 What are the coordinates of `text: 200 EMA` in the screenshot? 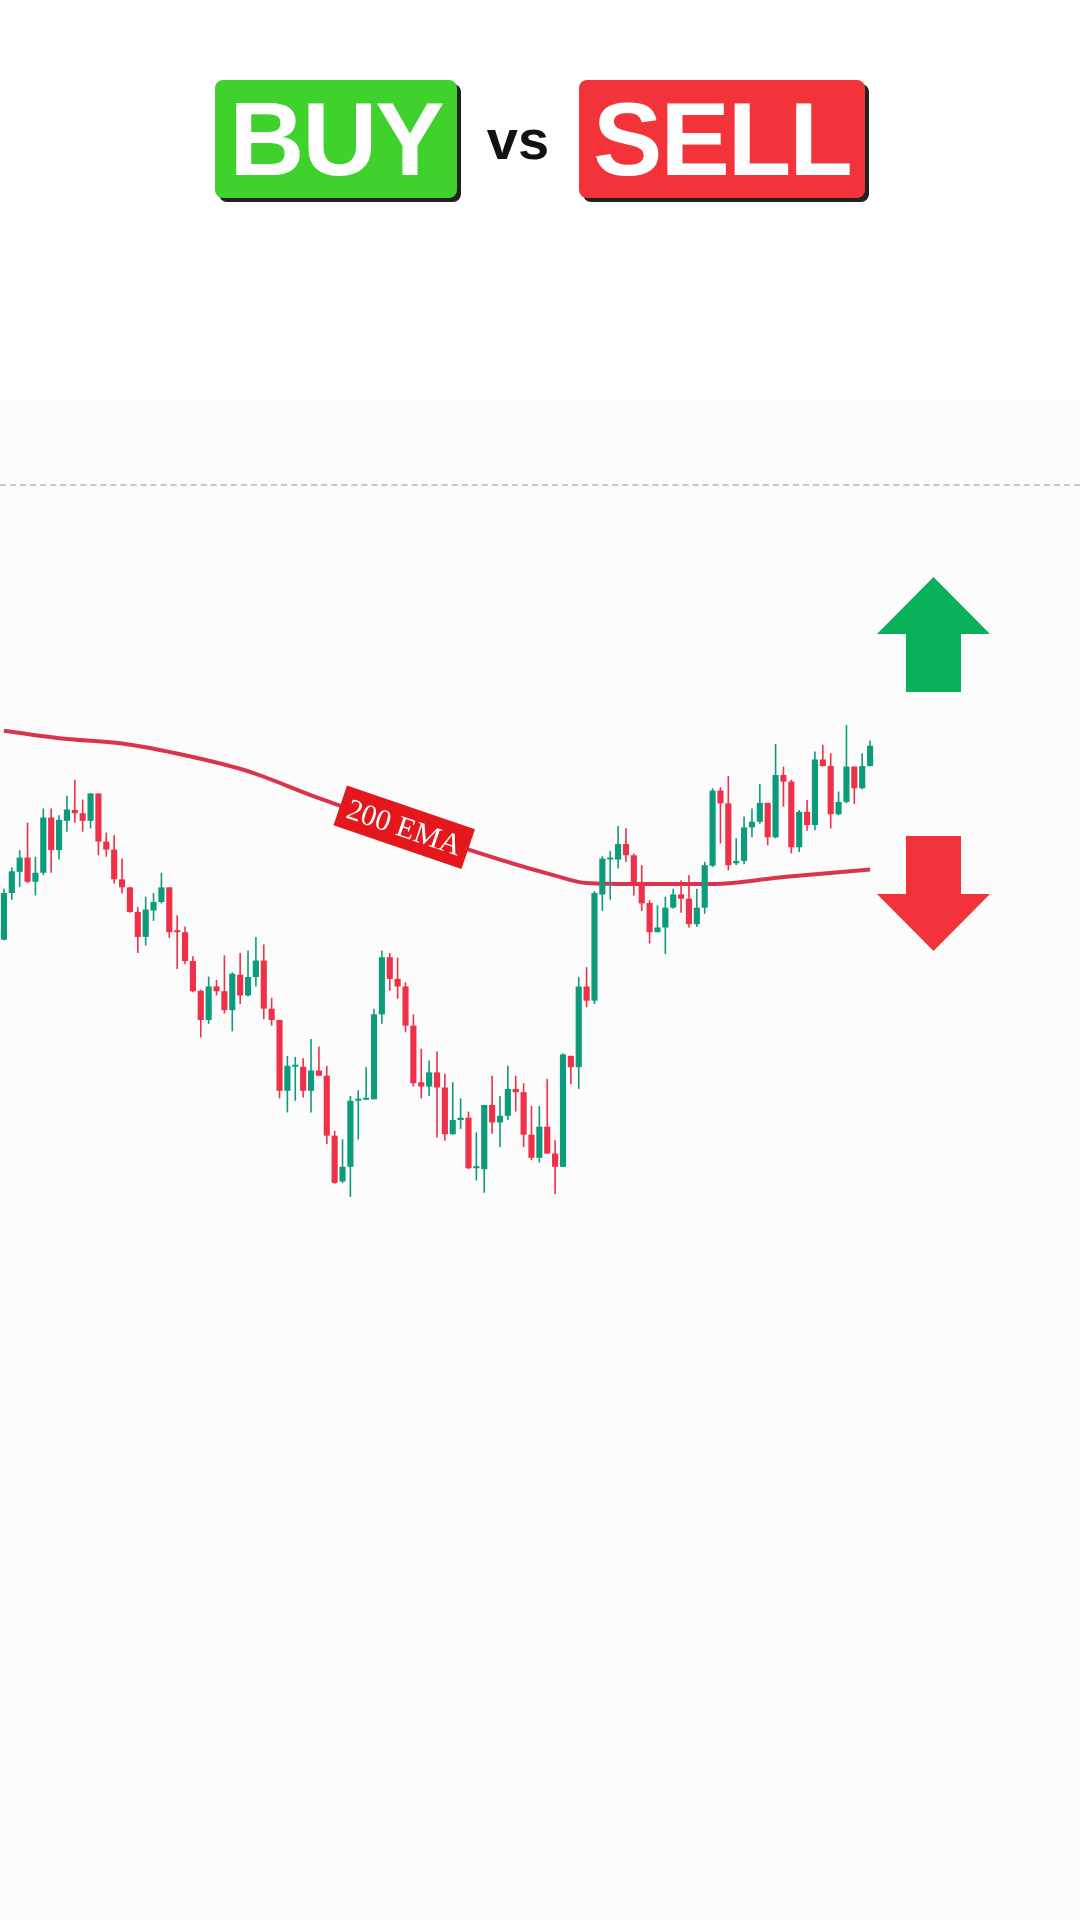 It's located at (404, 826).